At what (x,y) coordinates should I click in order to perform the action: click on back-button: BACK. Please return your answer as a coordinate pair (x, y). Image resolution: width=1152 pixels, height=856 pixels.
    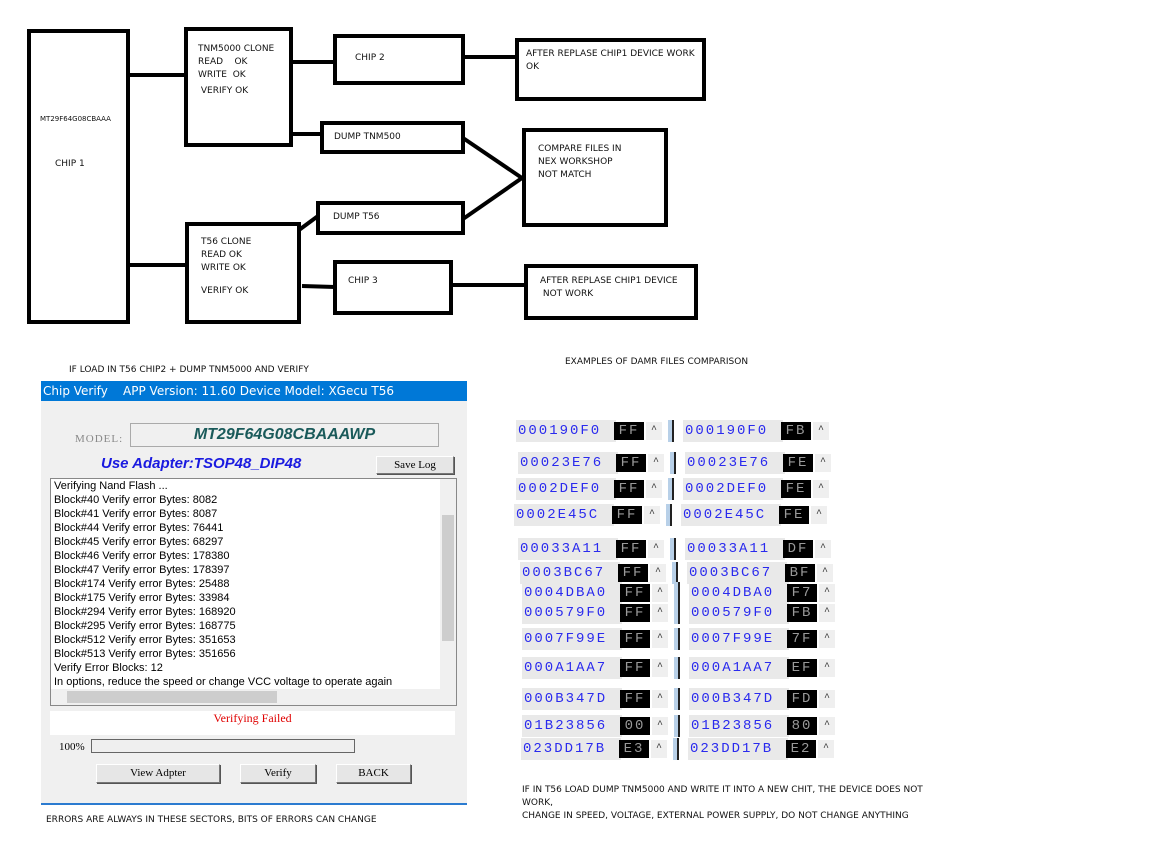
    Looking at the image, I should click on (373, 773).